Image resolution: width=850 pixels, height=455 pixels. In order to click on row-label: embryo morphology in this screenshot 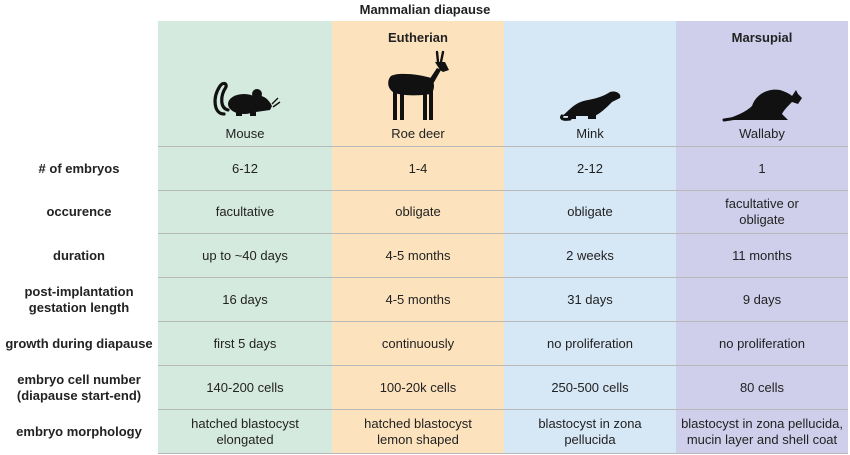, I will do `click(79, 431)`.